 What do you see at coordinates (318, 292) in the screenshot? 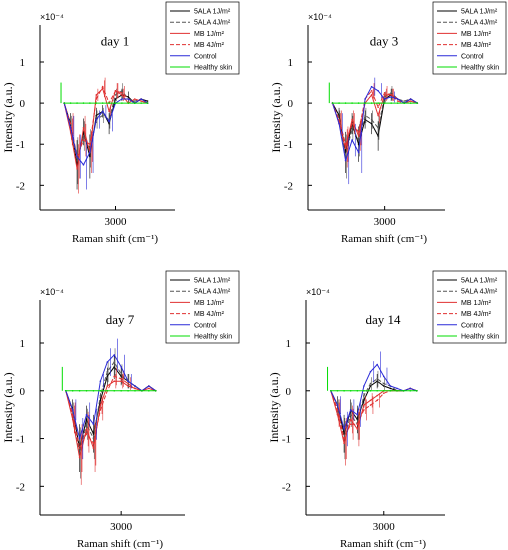
I see `exponent-label: ×10⁻⁴` at bounding box center [318, 292].